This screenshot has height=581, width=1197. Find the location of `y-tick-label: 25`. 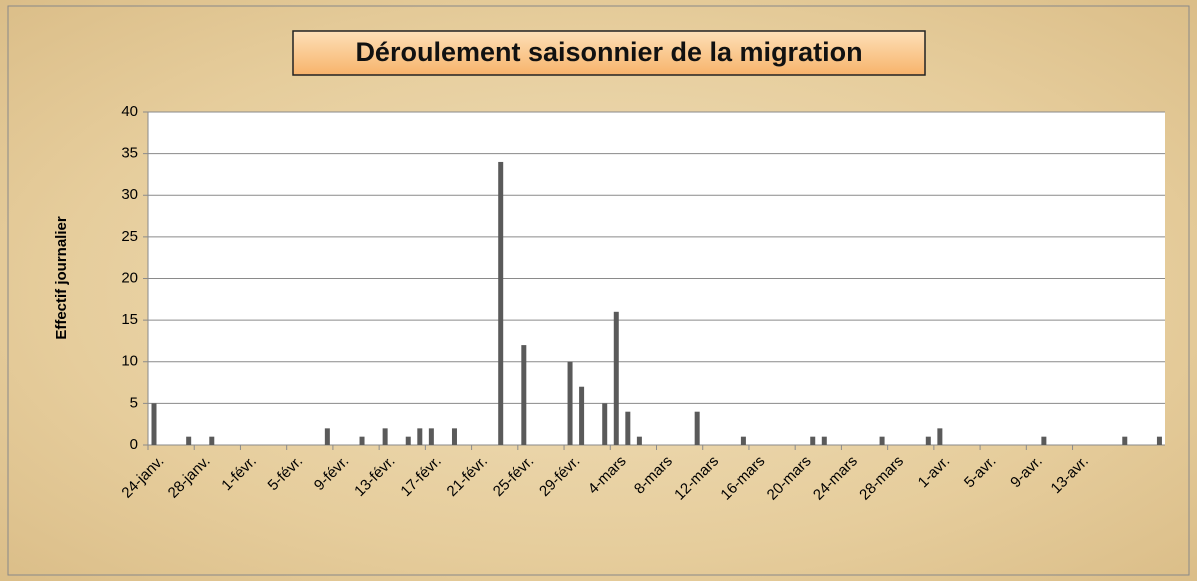

y-tick-label: 25 is located at coordinates (129, 236).